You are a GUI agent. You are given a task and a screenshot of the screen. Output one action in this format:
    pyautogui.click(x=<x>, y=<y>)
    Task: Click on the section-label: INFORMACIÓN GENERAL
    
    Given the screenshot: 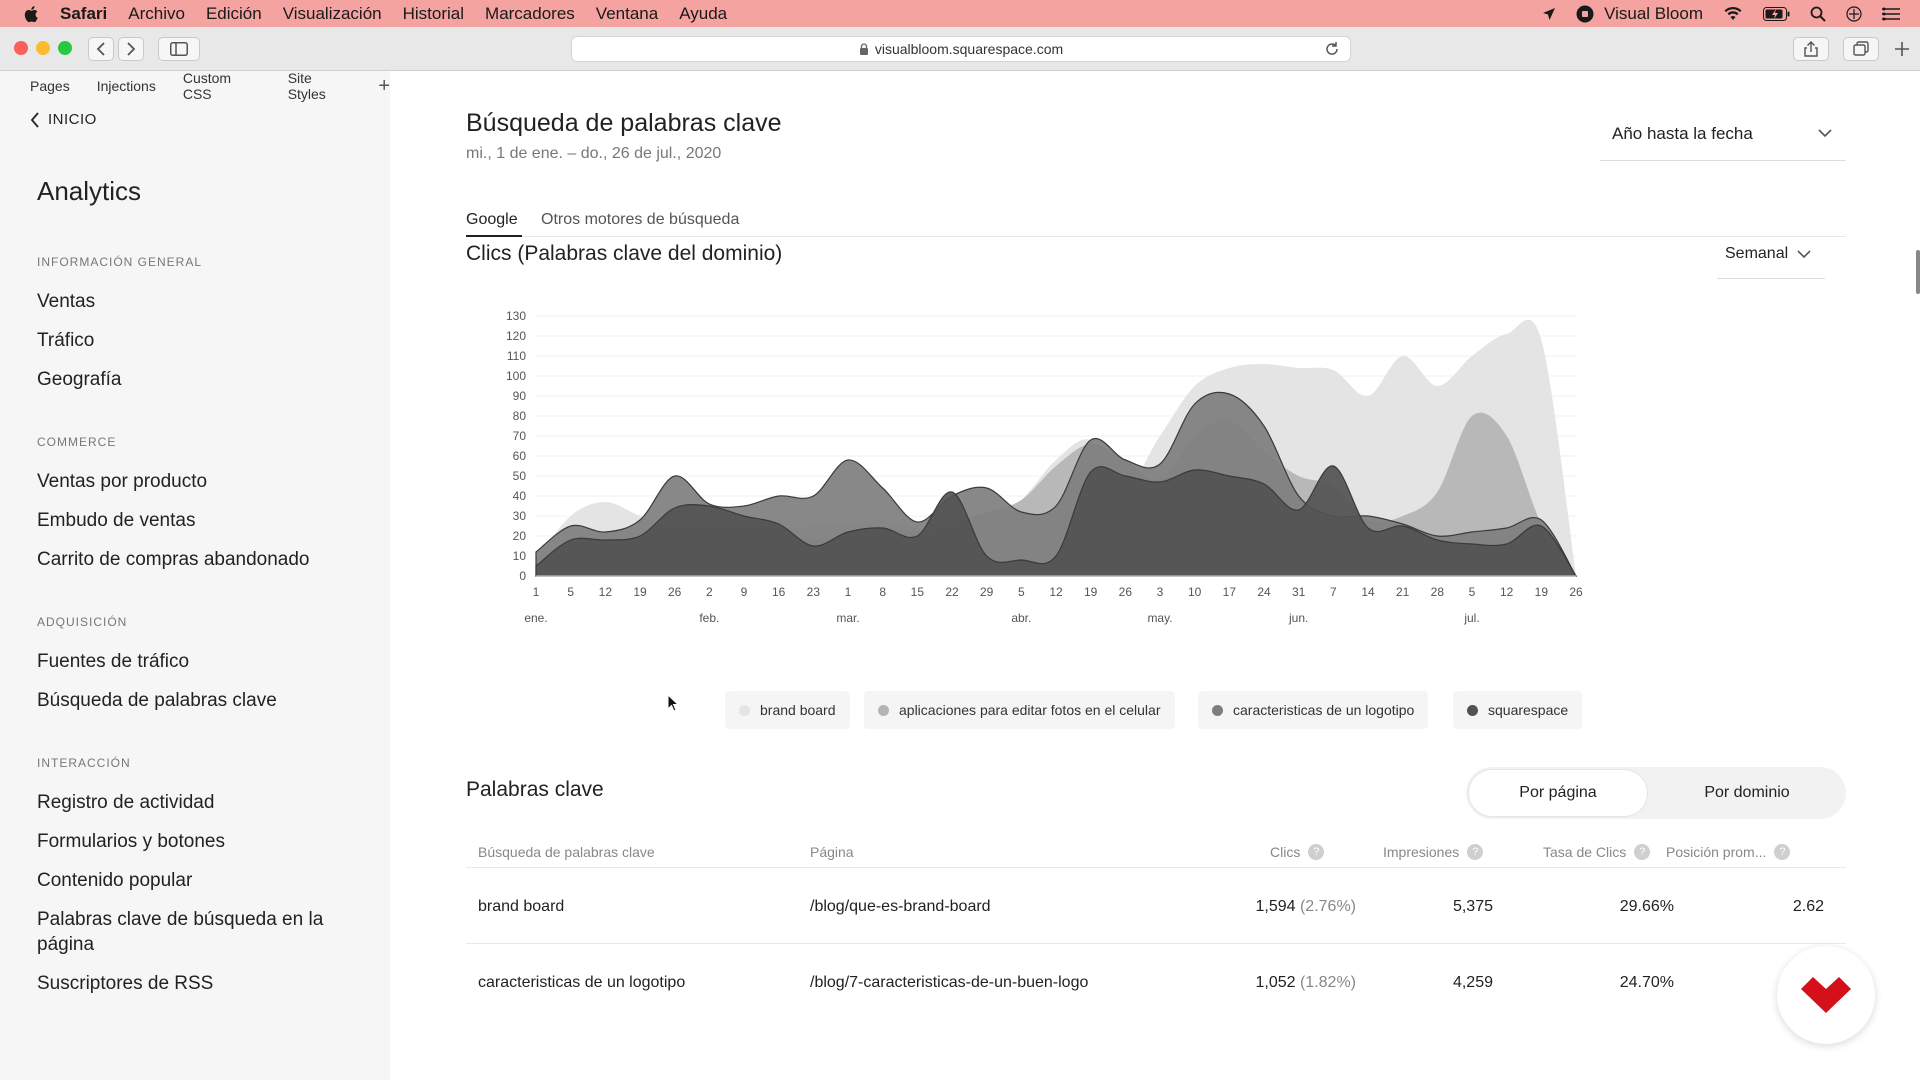 What is the action you would take?
    pyautogui.click(x=120, y=262)
    